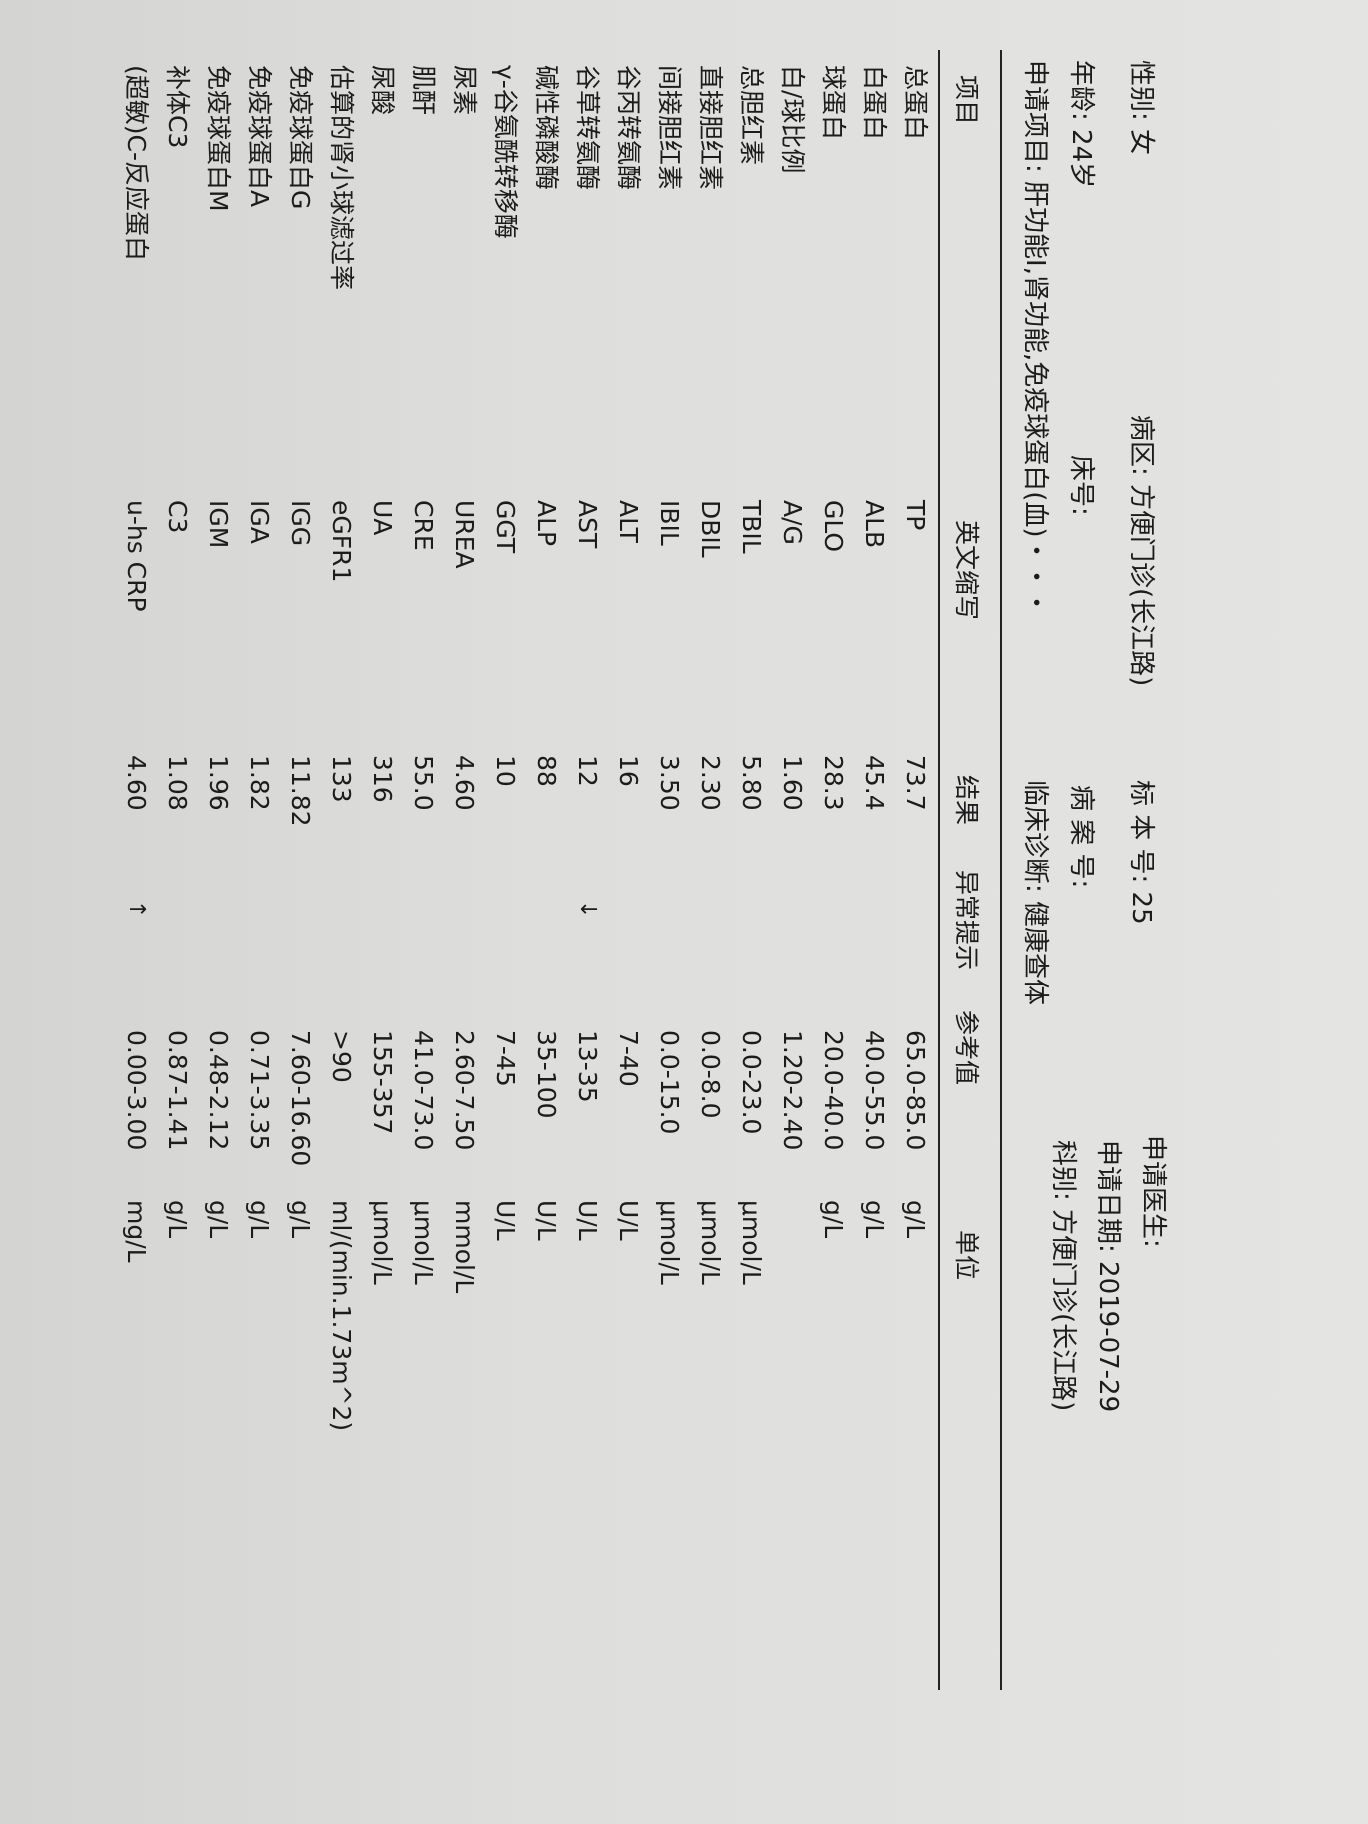 The width and height of the screenshot is (1368, 1824). Describe the element at coordinates (628, 1058) in the screenshot. I see `row-ref: 7-40` at that location.